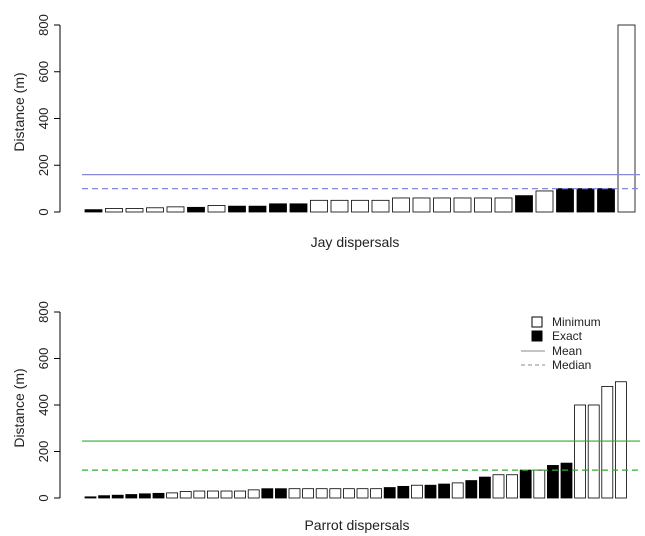  I want to click on legend-mean-label: Mean, so click(567, 351).